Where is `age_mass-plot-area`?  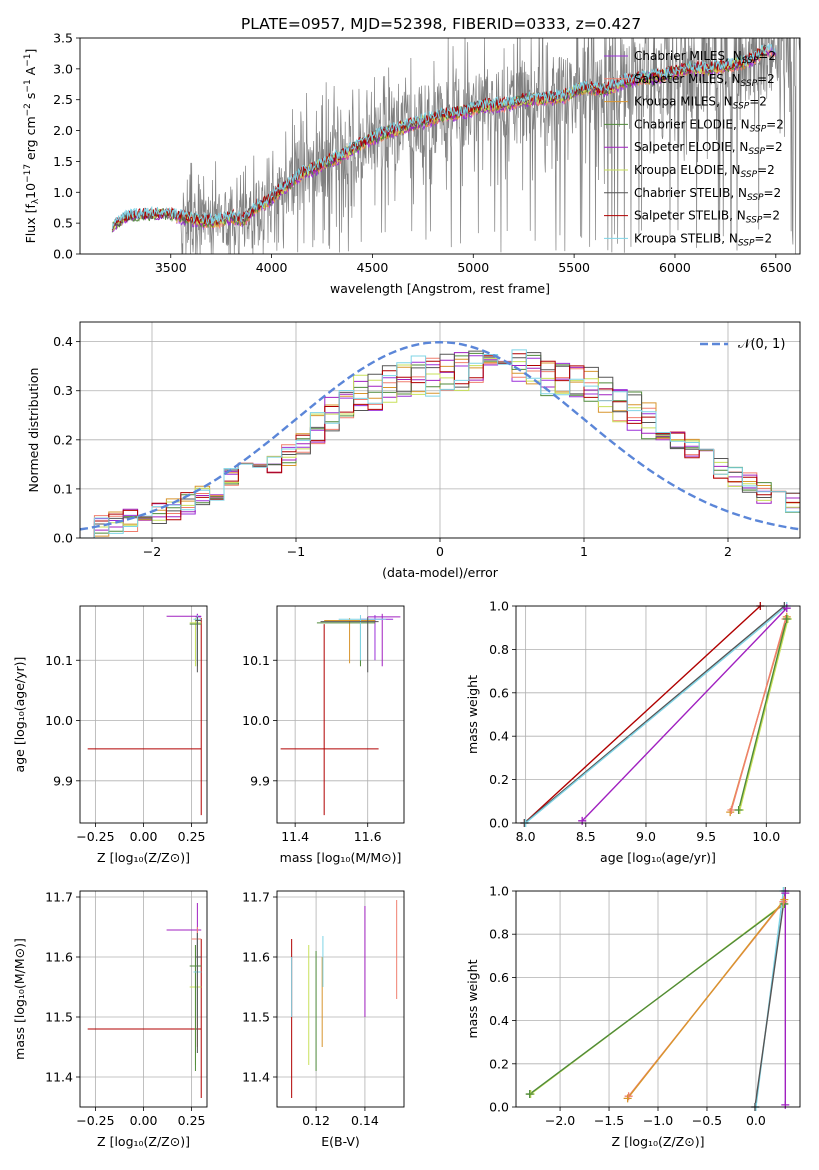
age_mass-plot-area is located at coordinates (340, 714).